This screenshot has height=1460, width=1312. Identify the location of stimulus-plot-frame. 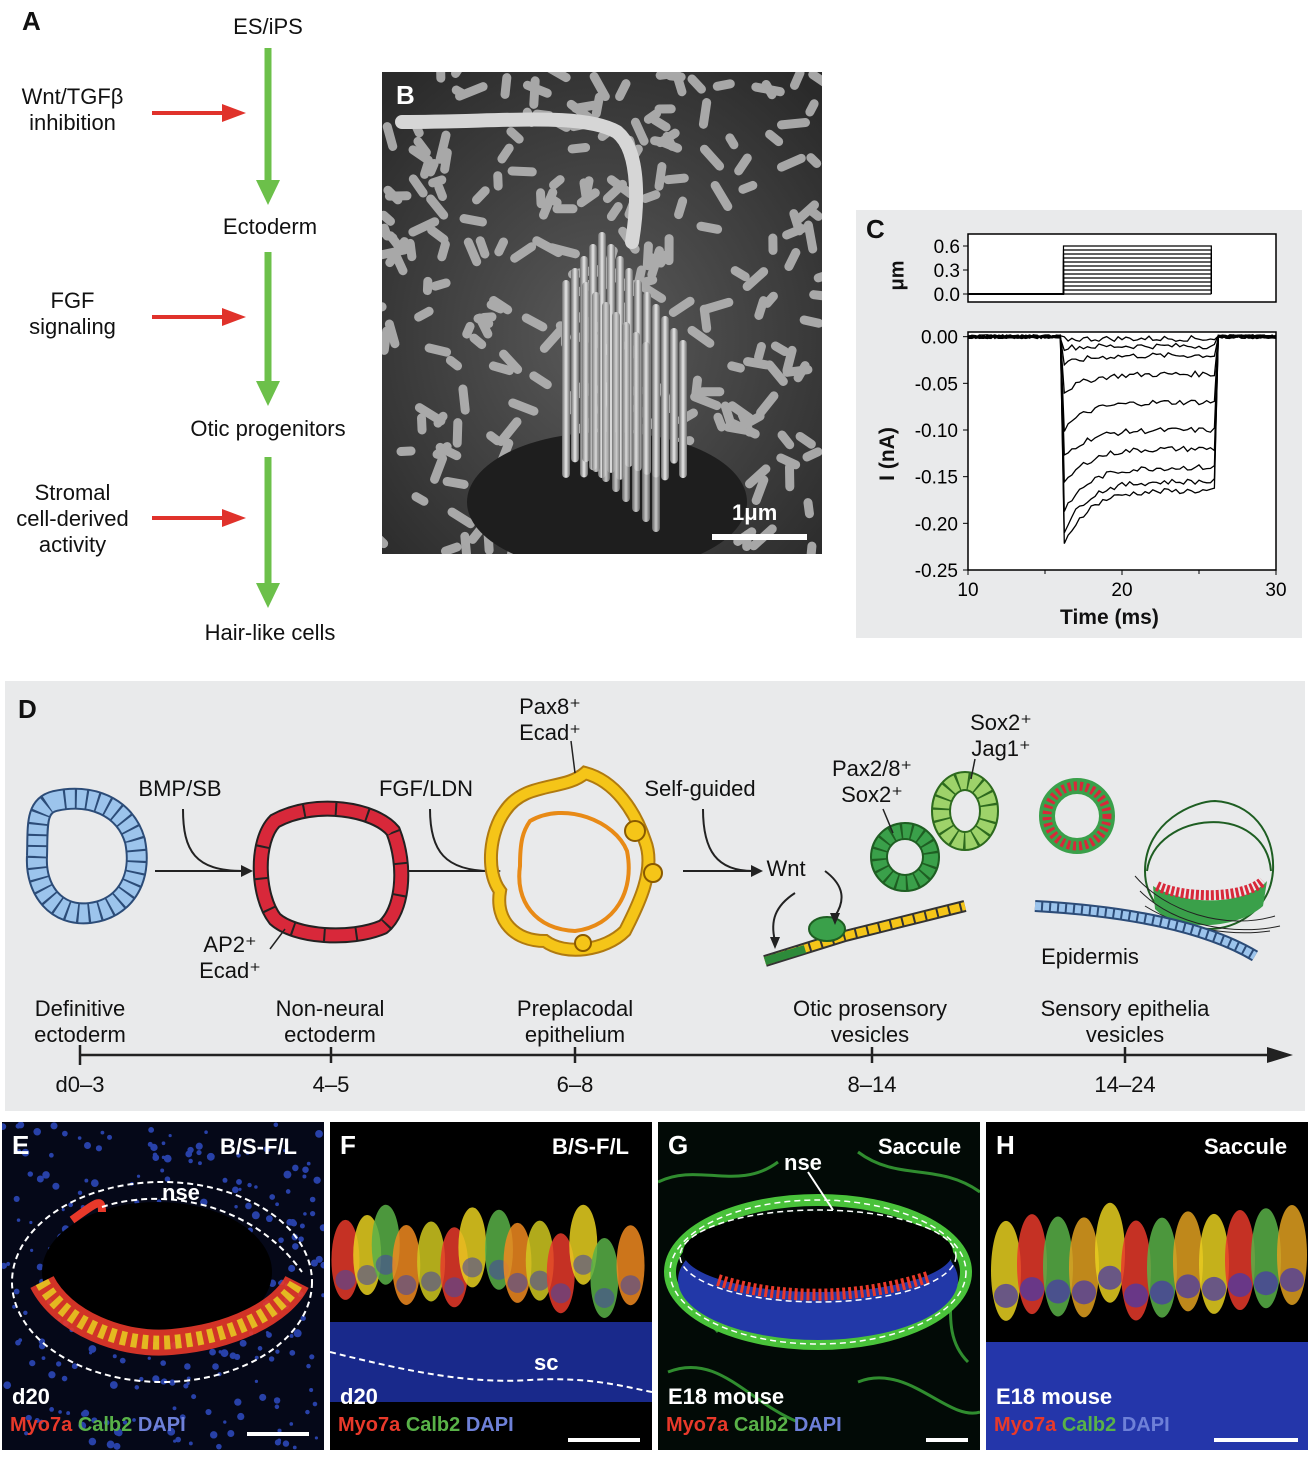
(1122, 268).